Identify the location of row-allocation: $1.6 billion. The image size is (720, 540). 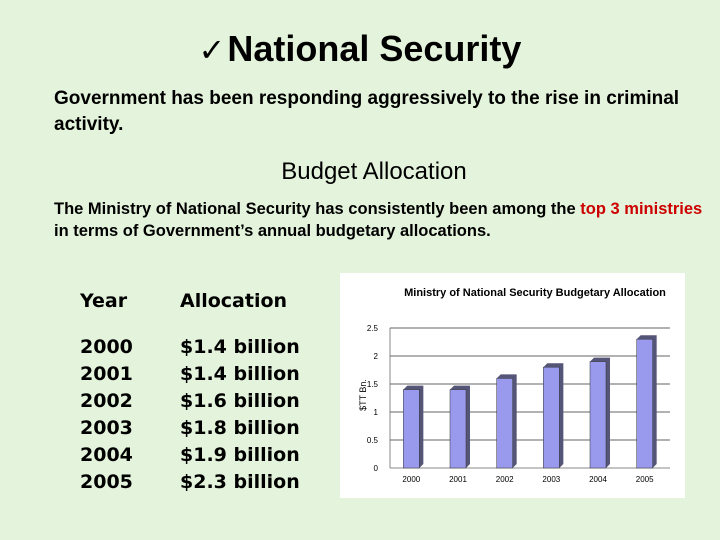
(240, 401).